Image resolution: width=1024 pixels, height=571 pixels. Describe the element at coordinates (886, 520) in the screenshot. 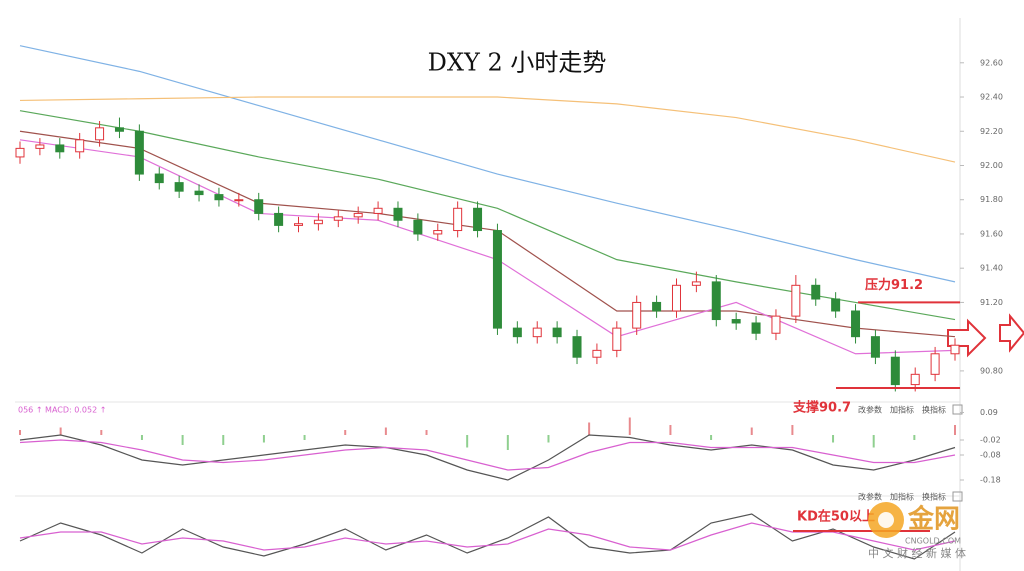

I see `logo` at that location.